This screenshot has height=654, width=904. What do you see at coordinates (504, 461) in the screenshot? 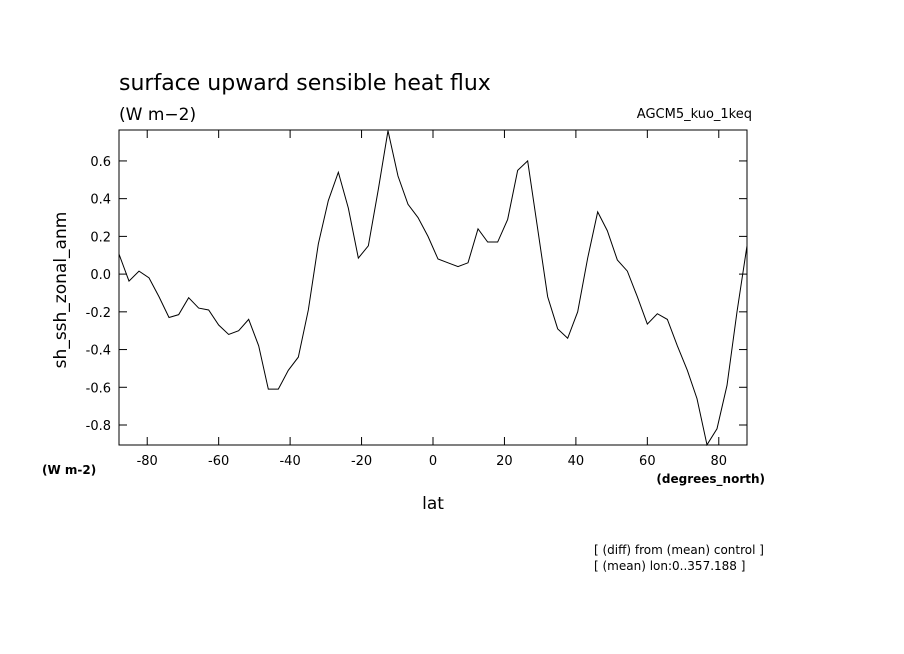
I see `x-tick-label: 20` at bounding box center [504, 461].